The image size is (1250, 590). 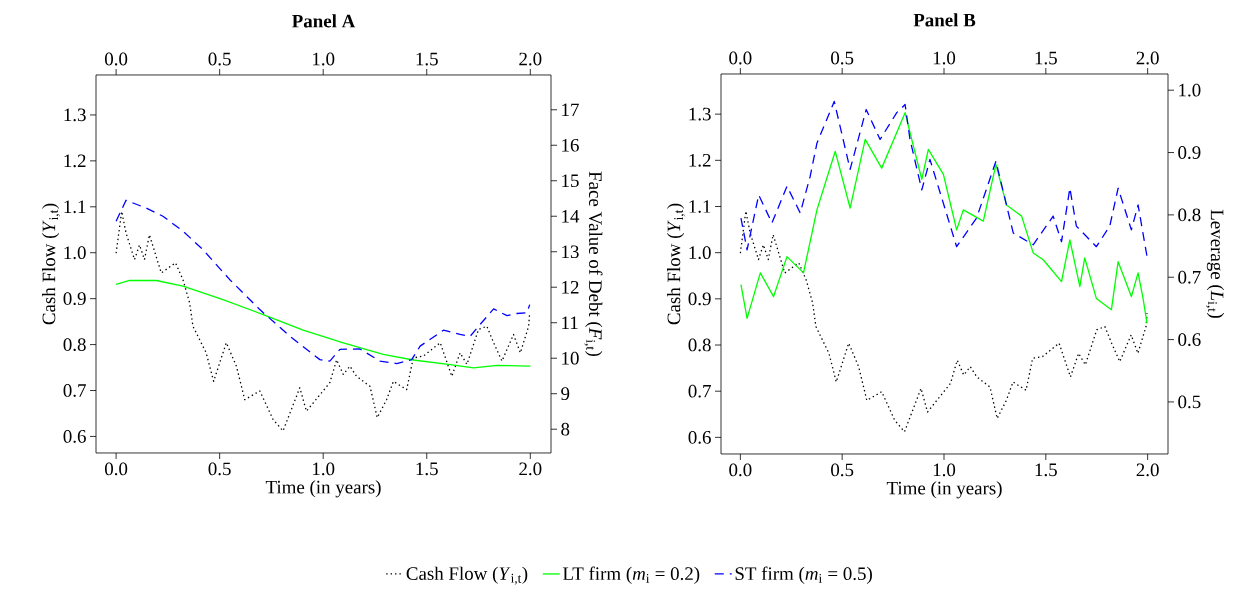 What do you see at coordinates (324, 21) in the screenshot?
I see `chart-title: Panel A` at bounding box center [324, 21].